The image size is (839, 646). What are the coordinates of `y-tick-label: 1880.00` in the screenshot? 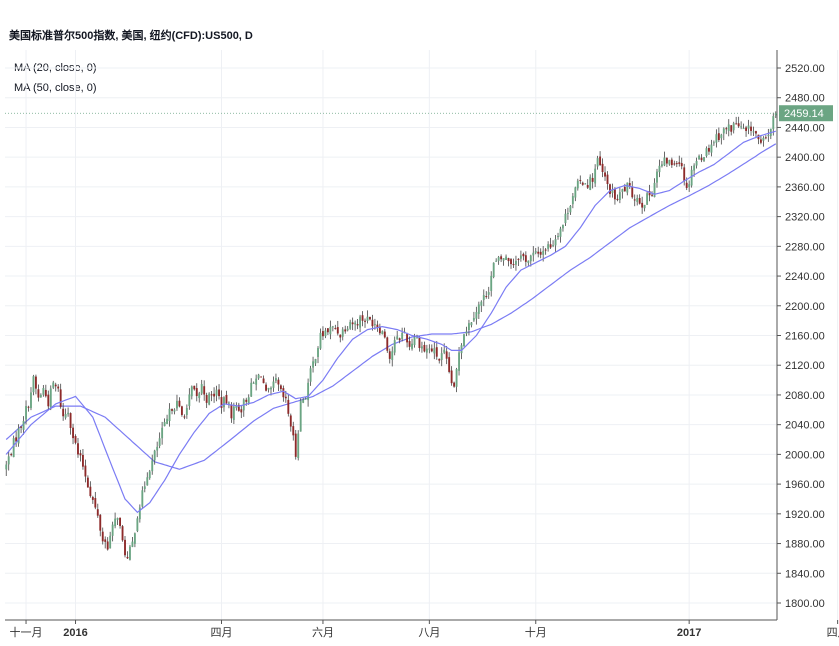 It's located at (805, 545).